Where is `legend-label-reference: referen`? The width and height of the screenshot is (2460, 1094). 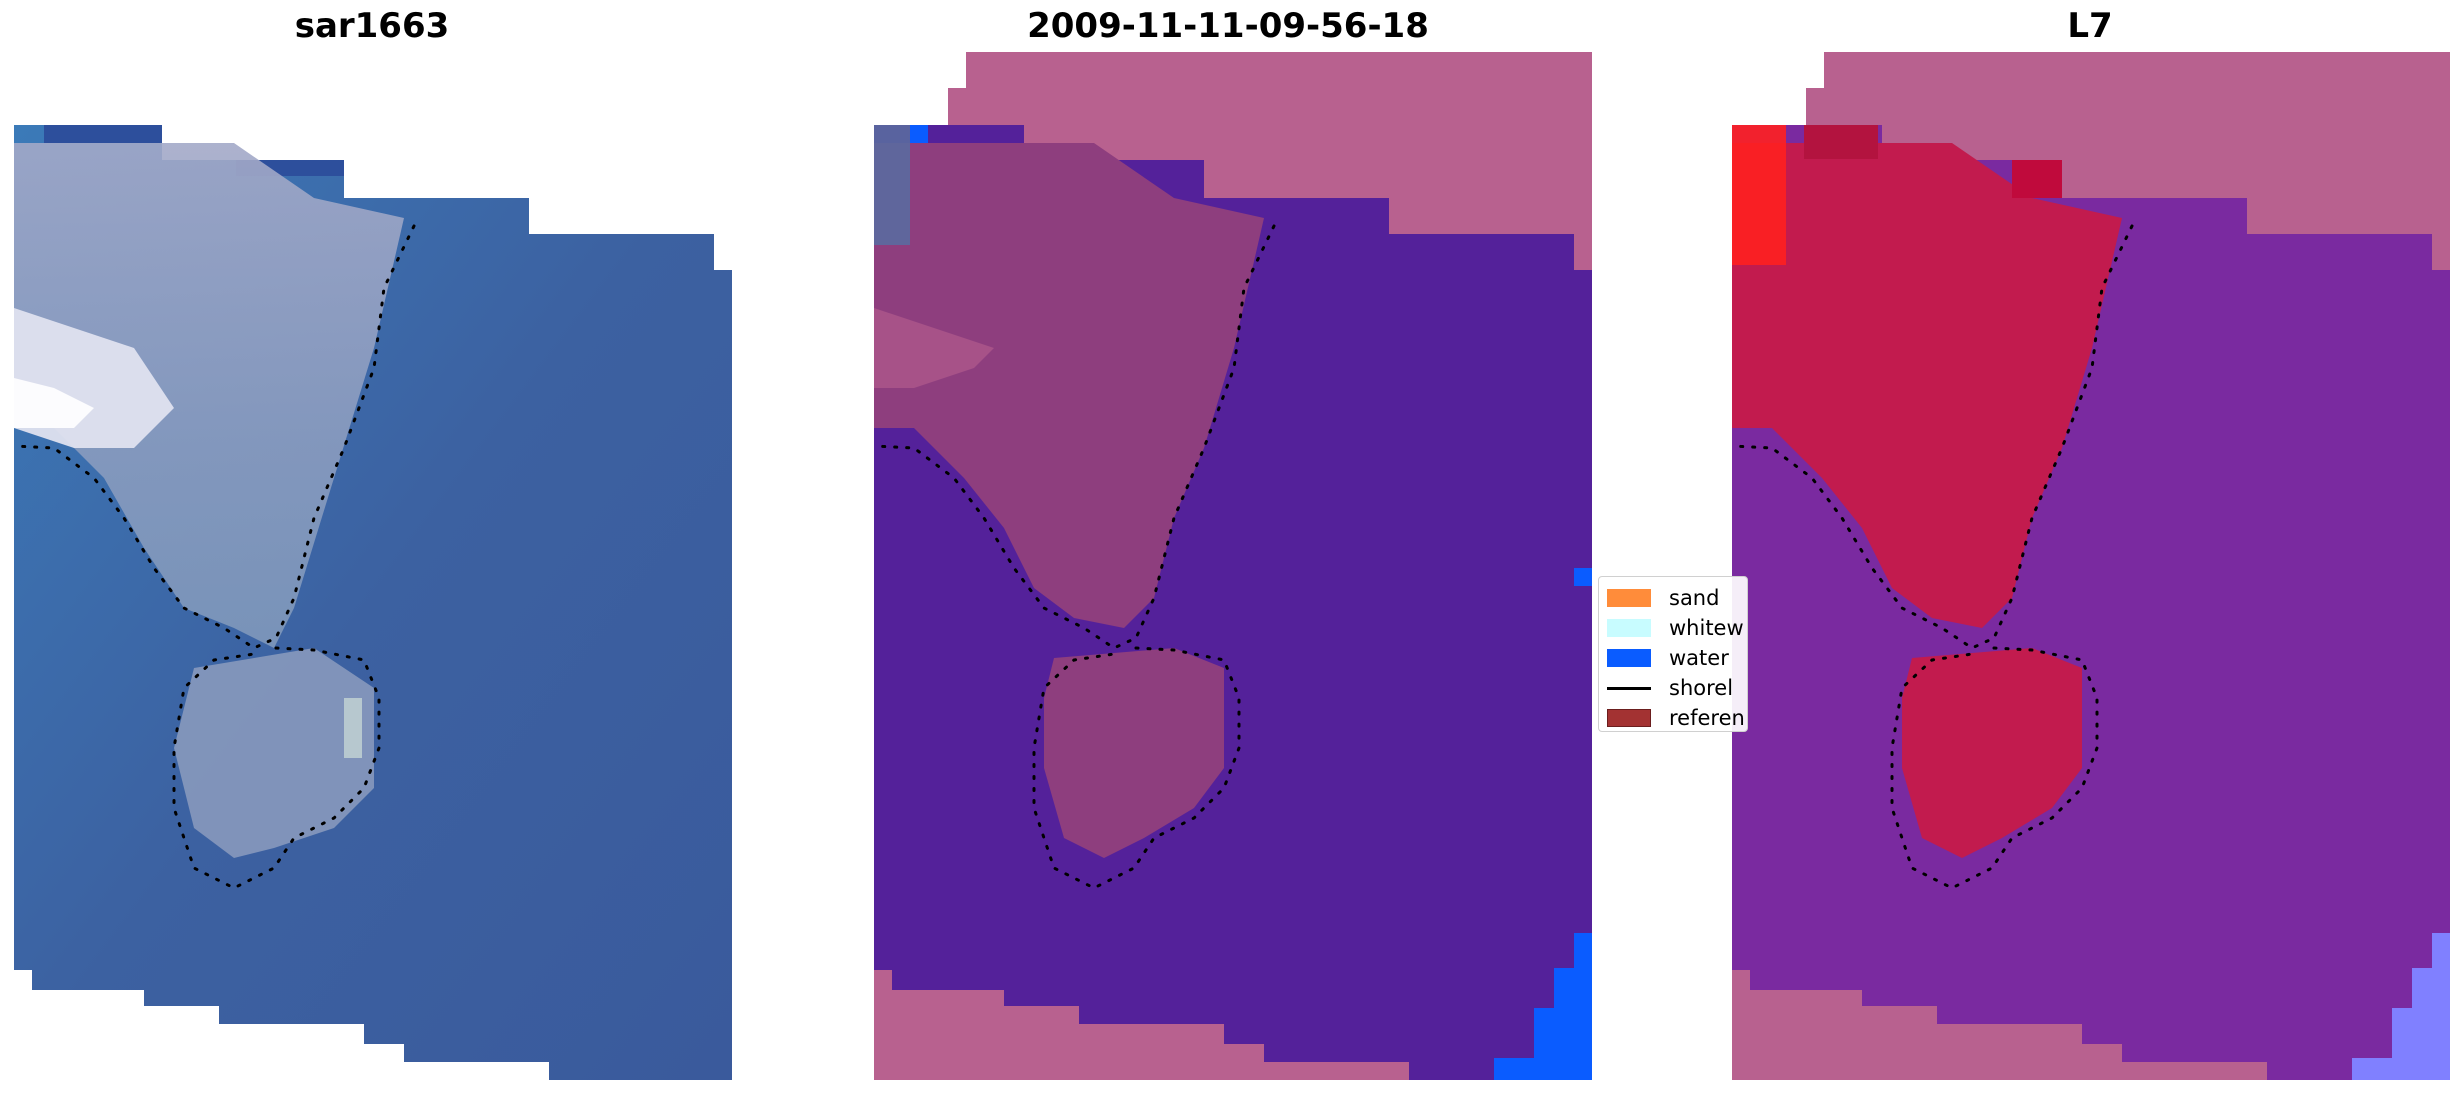
legend-label-reference: referen is located at coordinates (1707, 718).